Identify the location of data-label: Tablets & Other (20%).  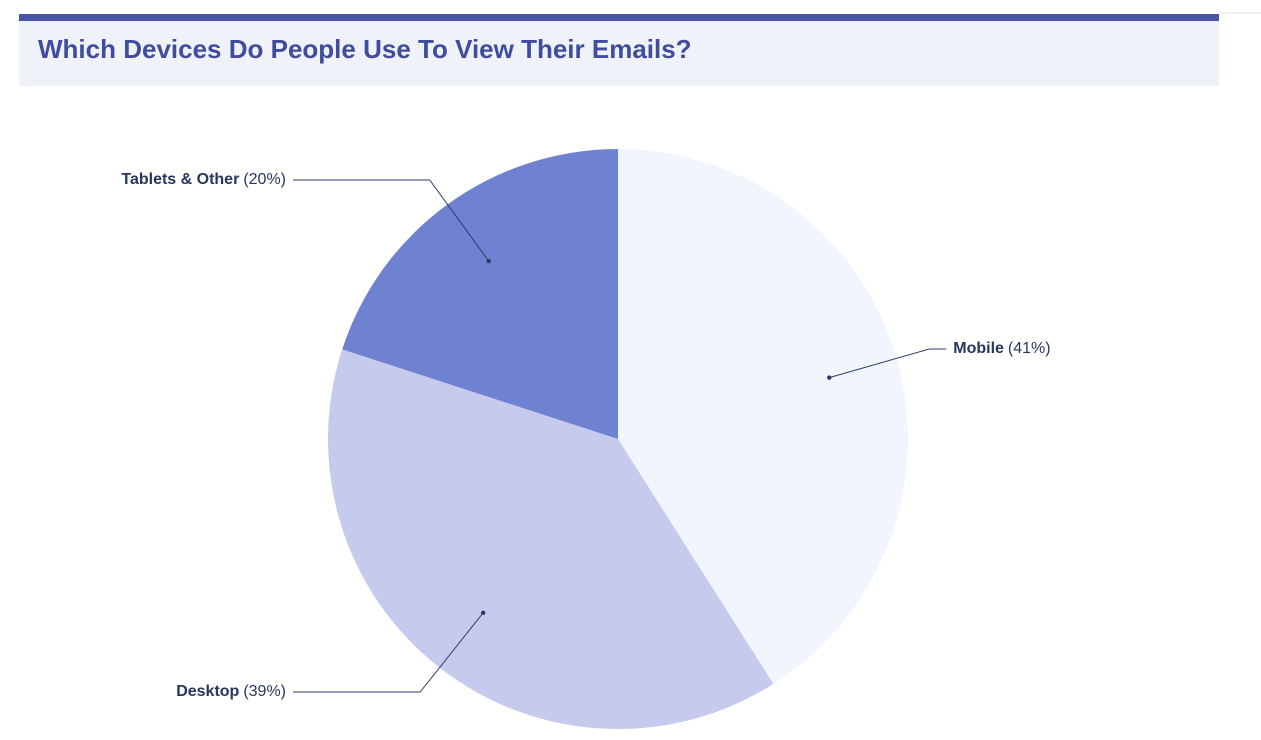
(203, 179).